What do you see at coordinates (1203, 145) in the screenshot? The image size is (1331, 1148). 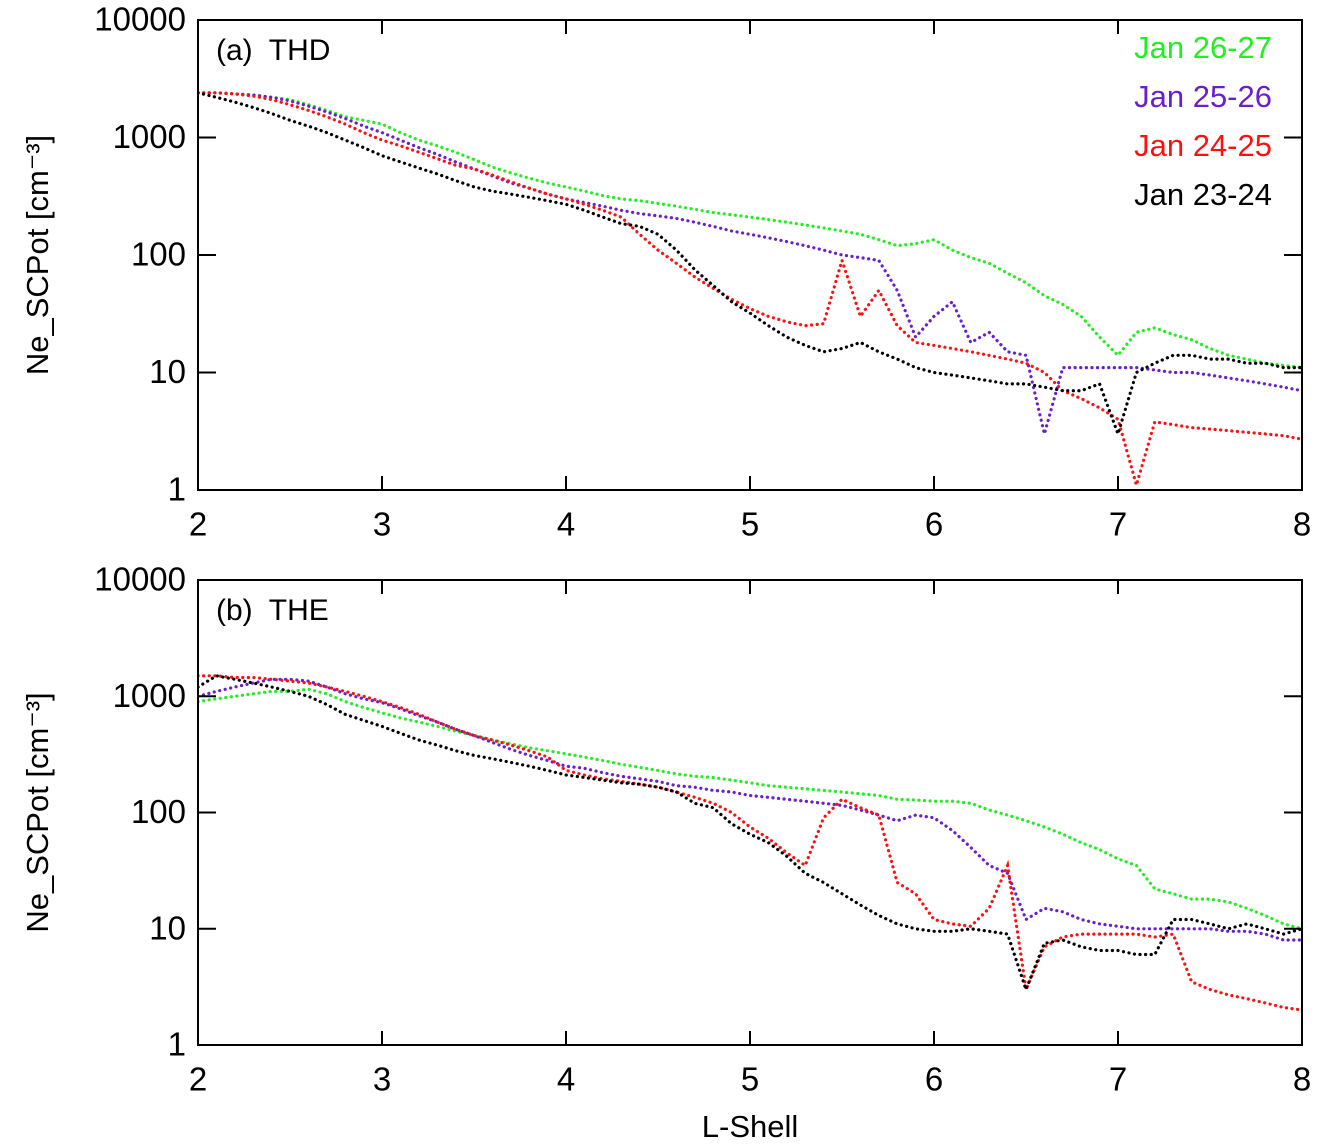 I see `legend-label: Jan 24-25` at bounding box center [1203, 145].